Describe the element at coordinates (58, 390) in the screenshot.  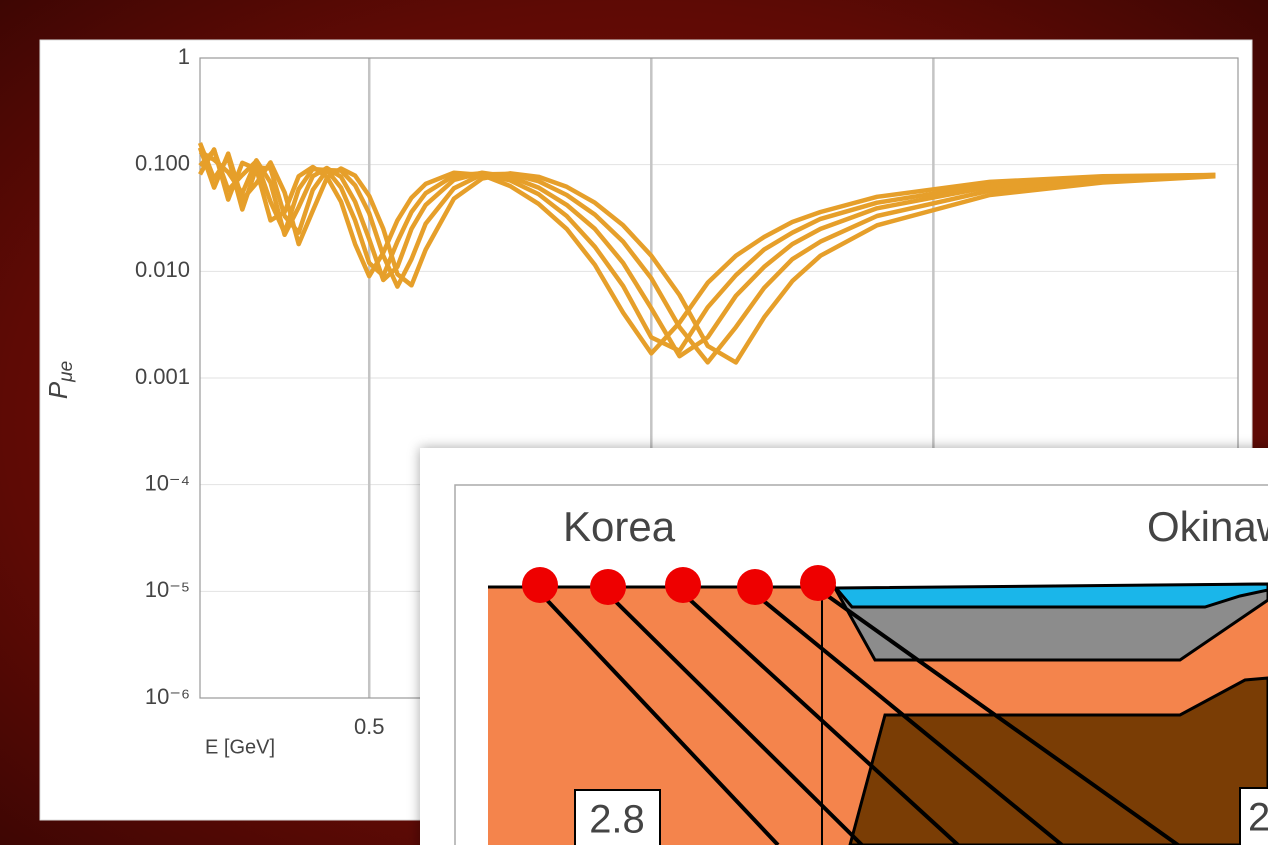
I see `y-axis-label-main: P` at that location.